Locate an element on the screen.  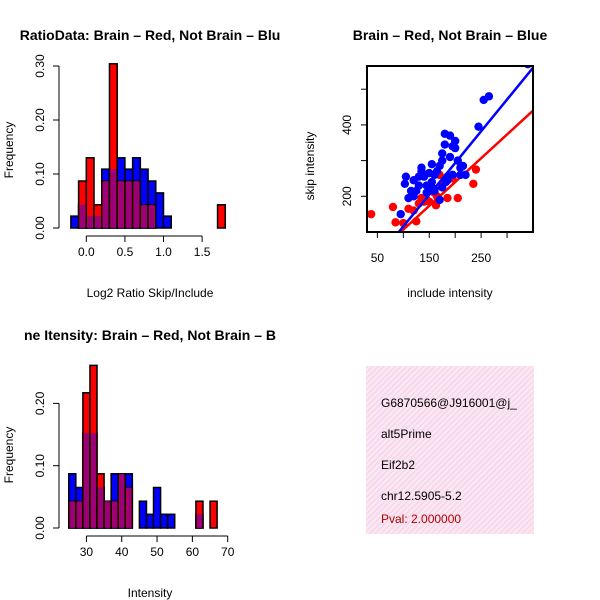
scatter-x-tick-label: 150 is located at coordinates (429, 258).